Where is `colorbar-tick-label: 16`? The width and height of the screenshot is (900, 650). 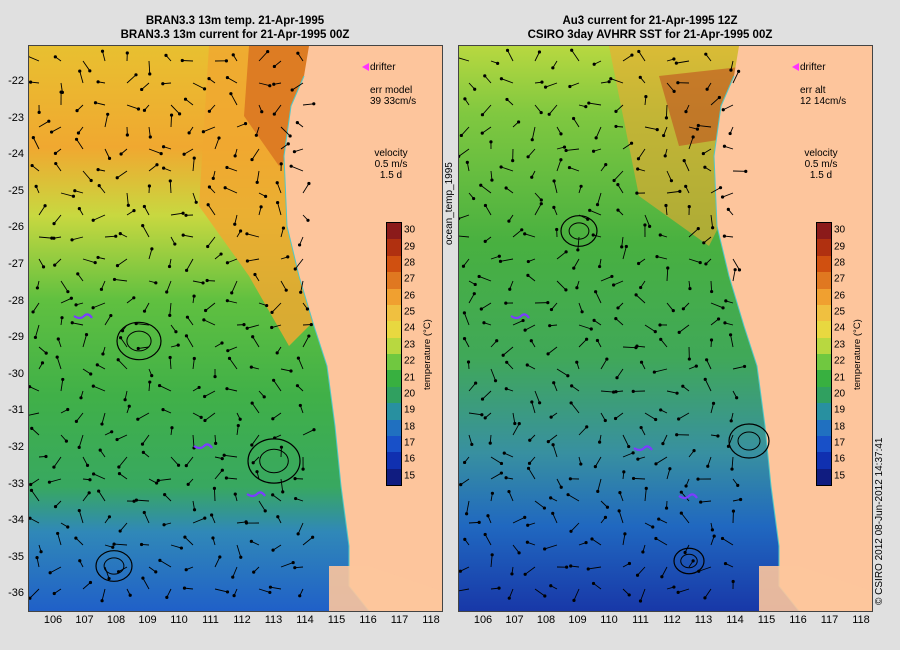 colorbar-tick-label: 16 is located at coordinates (410, 459).